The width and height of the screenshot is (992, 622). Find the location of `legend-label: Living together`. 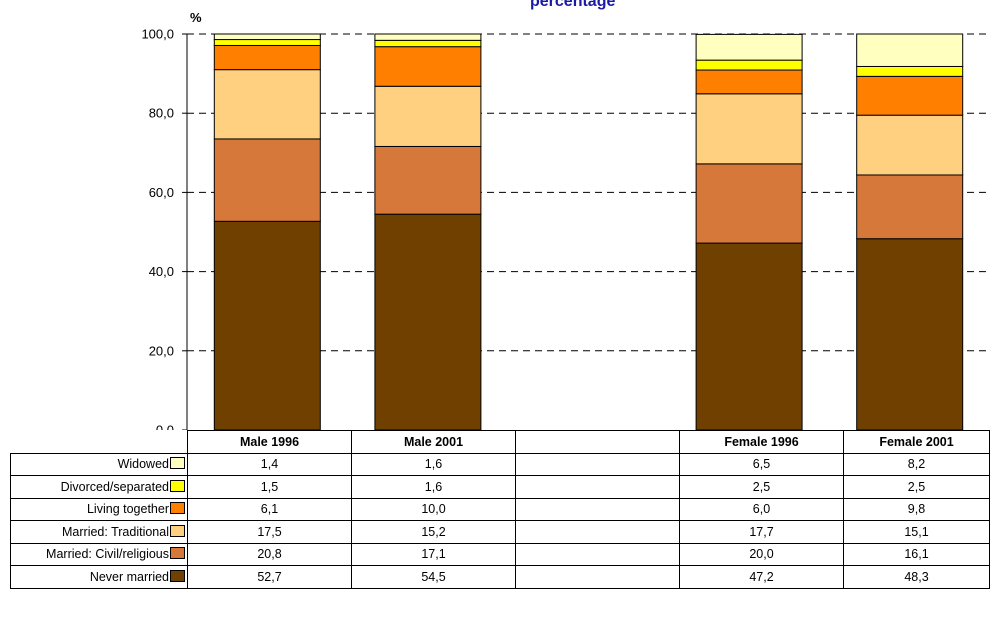

legend-label: Living together is located at coordinates (127, 509).